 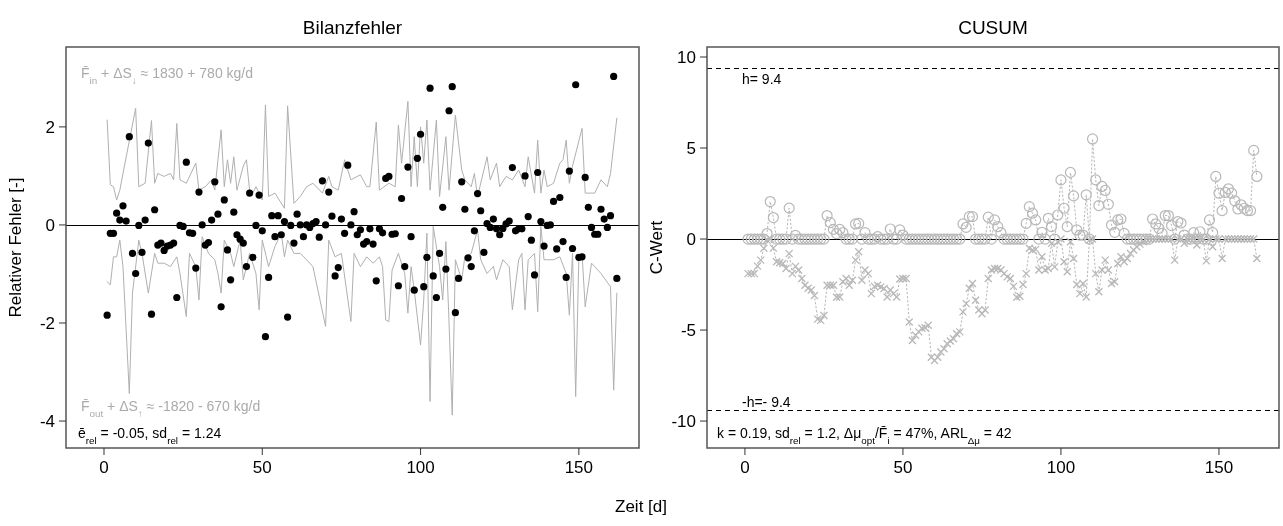 What do you see at coordinates (171, 408) in the screenshot?
I see `annotation: F̄$_{out}$ + ΔS$_{↑}$ ≈ -1820 - 670 kg/d` at bounding box center [171, 408].